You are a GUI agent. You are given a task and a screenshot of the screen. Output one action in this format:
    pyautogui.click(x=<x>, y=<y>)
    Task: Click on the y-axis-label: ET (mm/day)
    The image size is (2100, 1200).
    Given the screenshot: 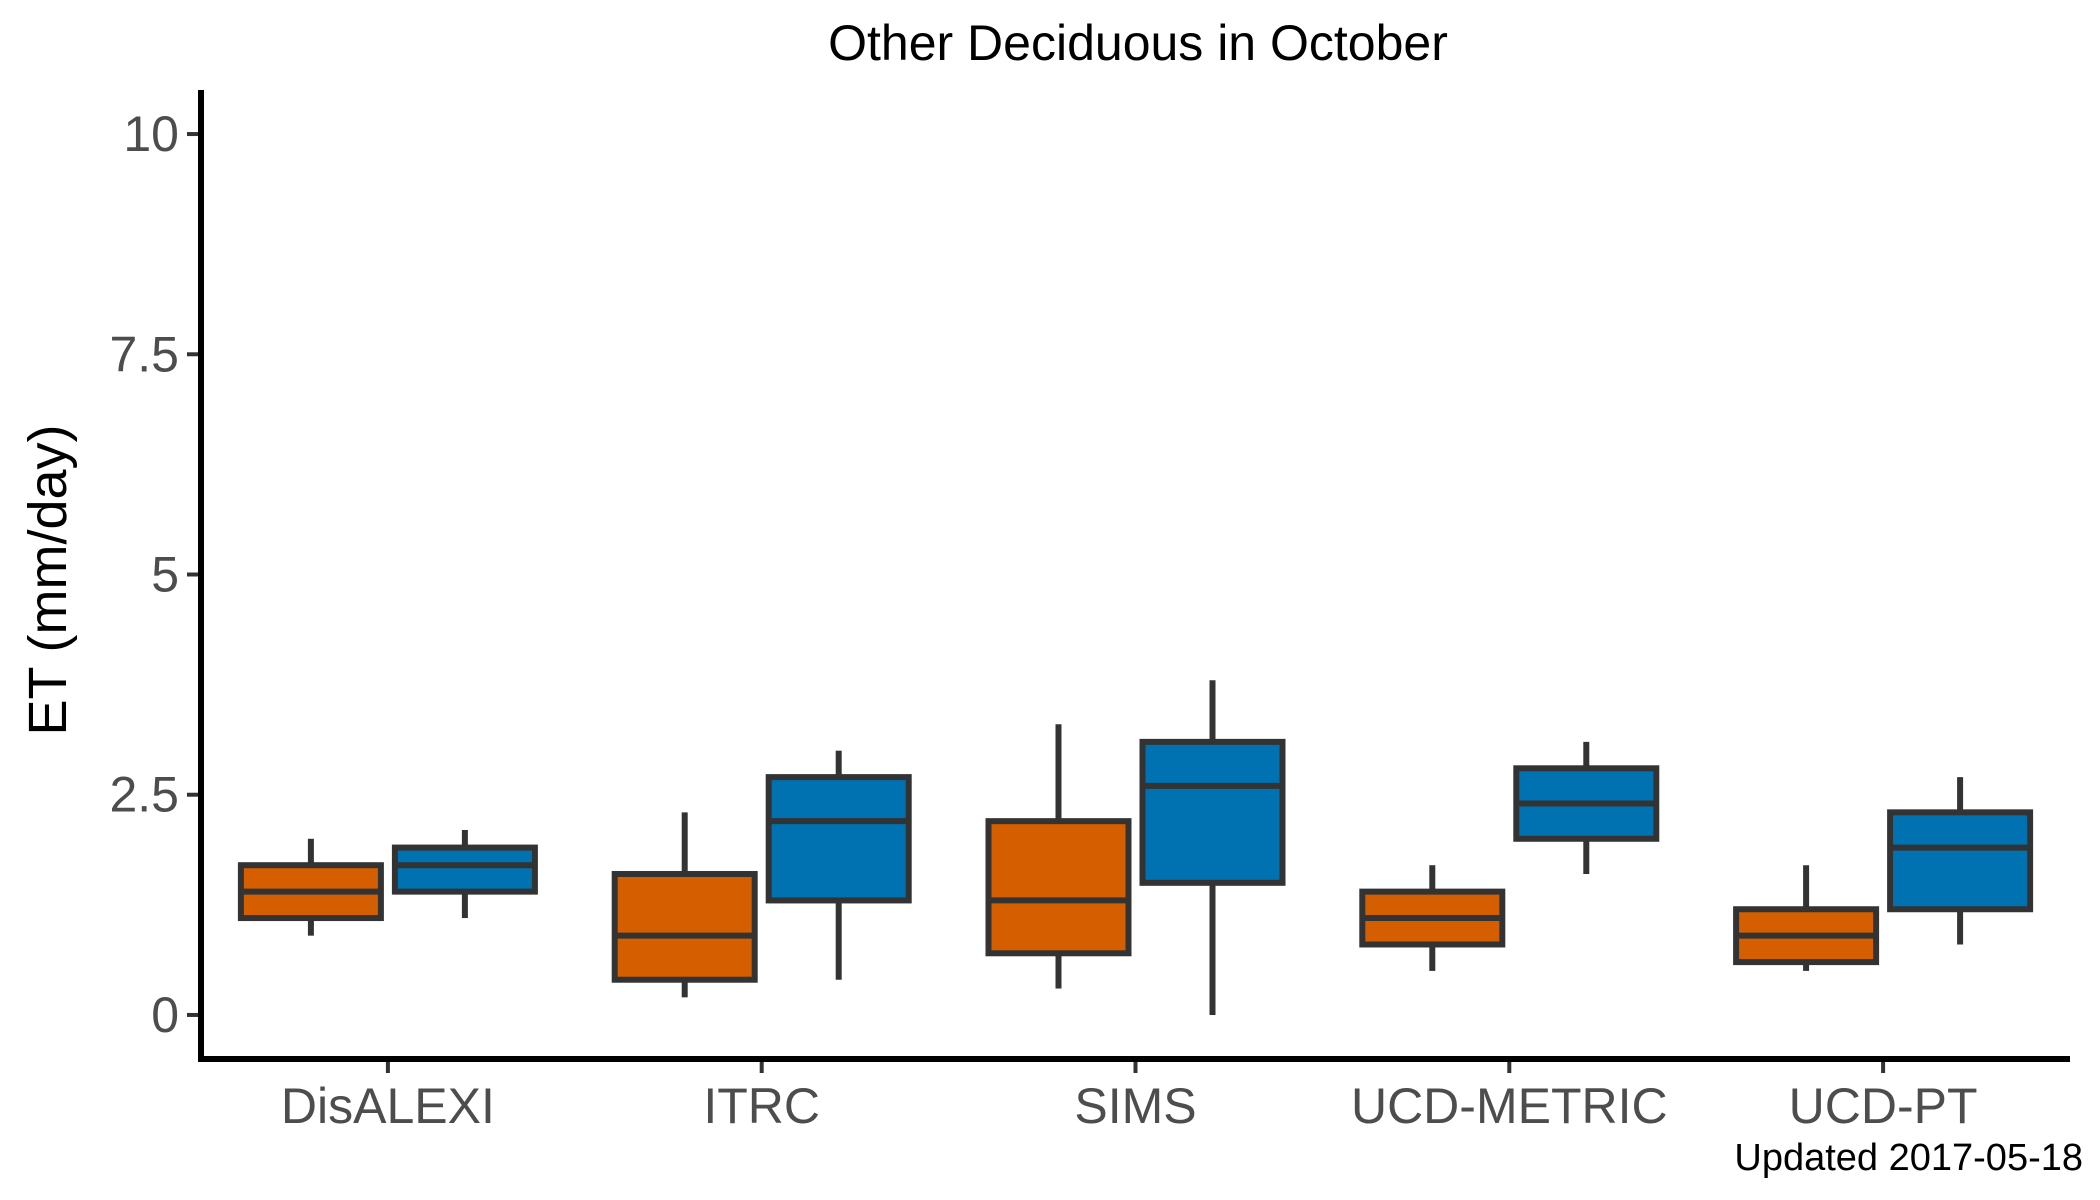 What is the action you would take?
    pyautogui.click(x=48, y=579)
    